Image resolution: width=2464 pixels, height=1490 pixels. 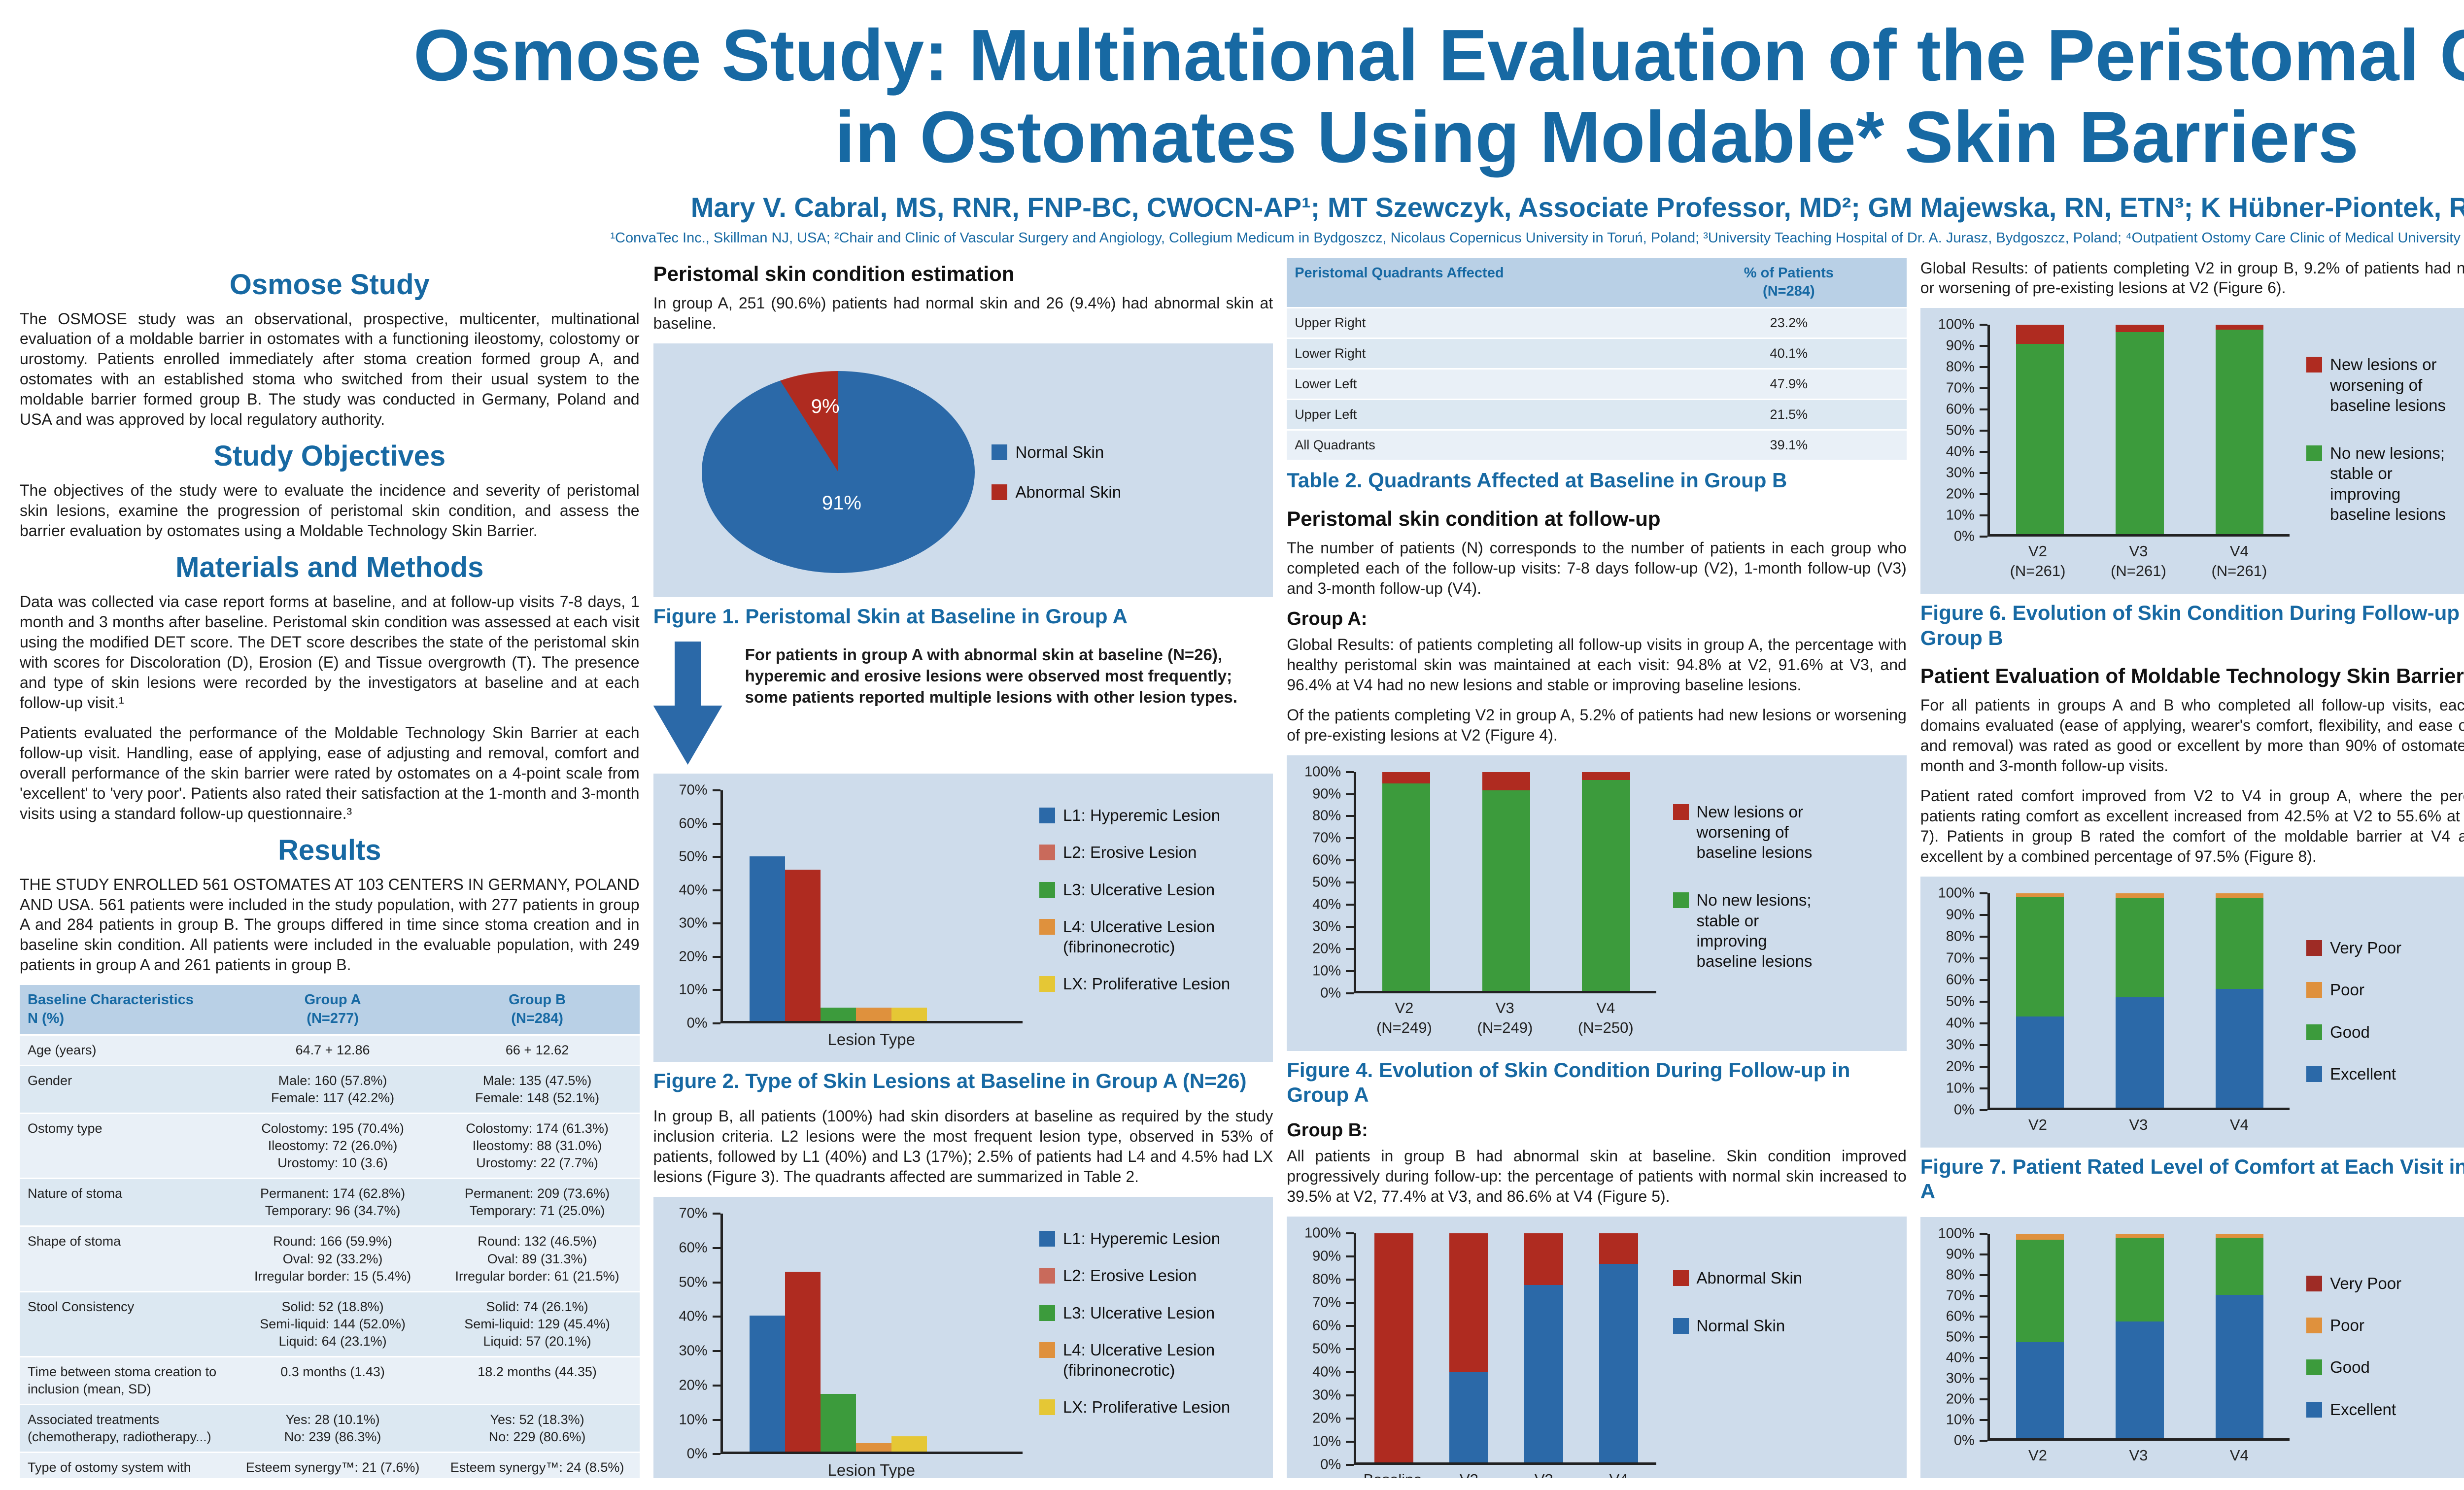 What do you see at coordinates (329, 456) in the screenshot?
I see `section-title-study-objectives: Study Objectives` at bounding box center [329, 456].